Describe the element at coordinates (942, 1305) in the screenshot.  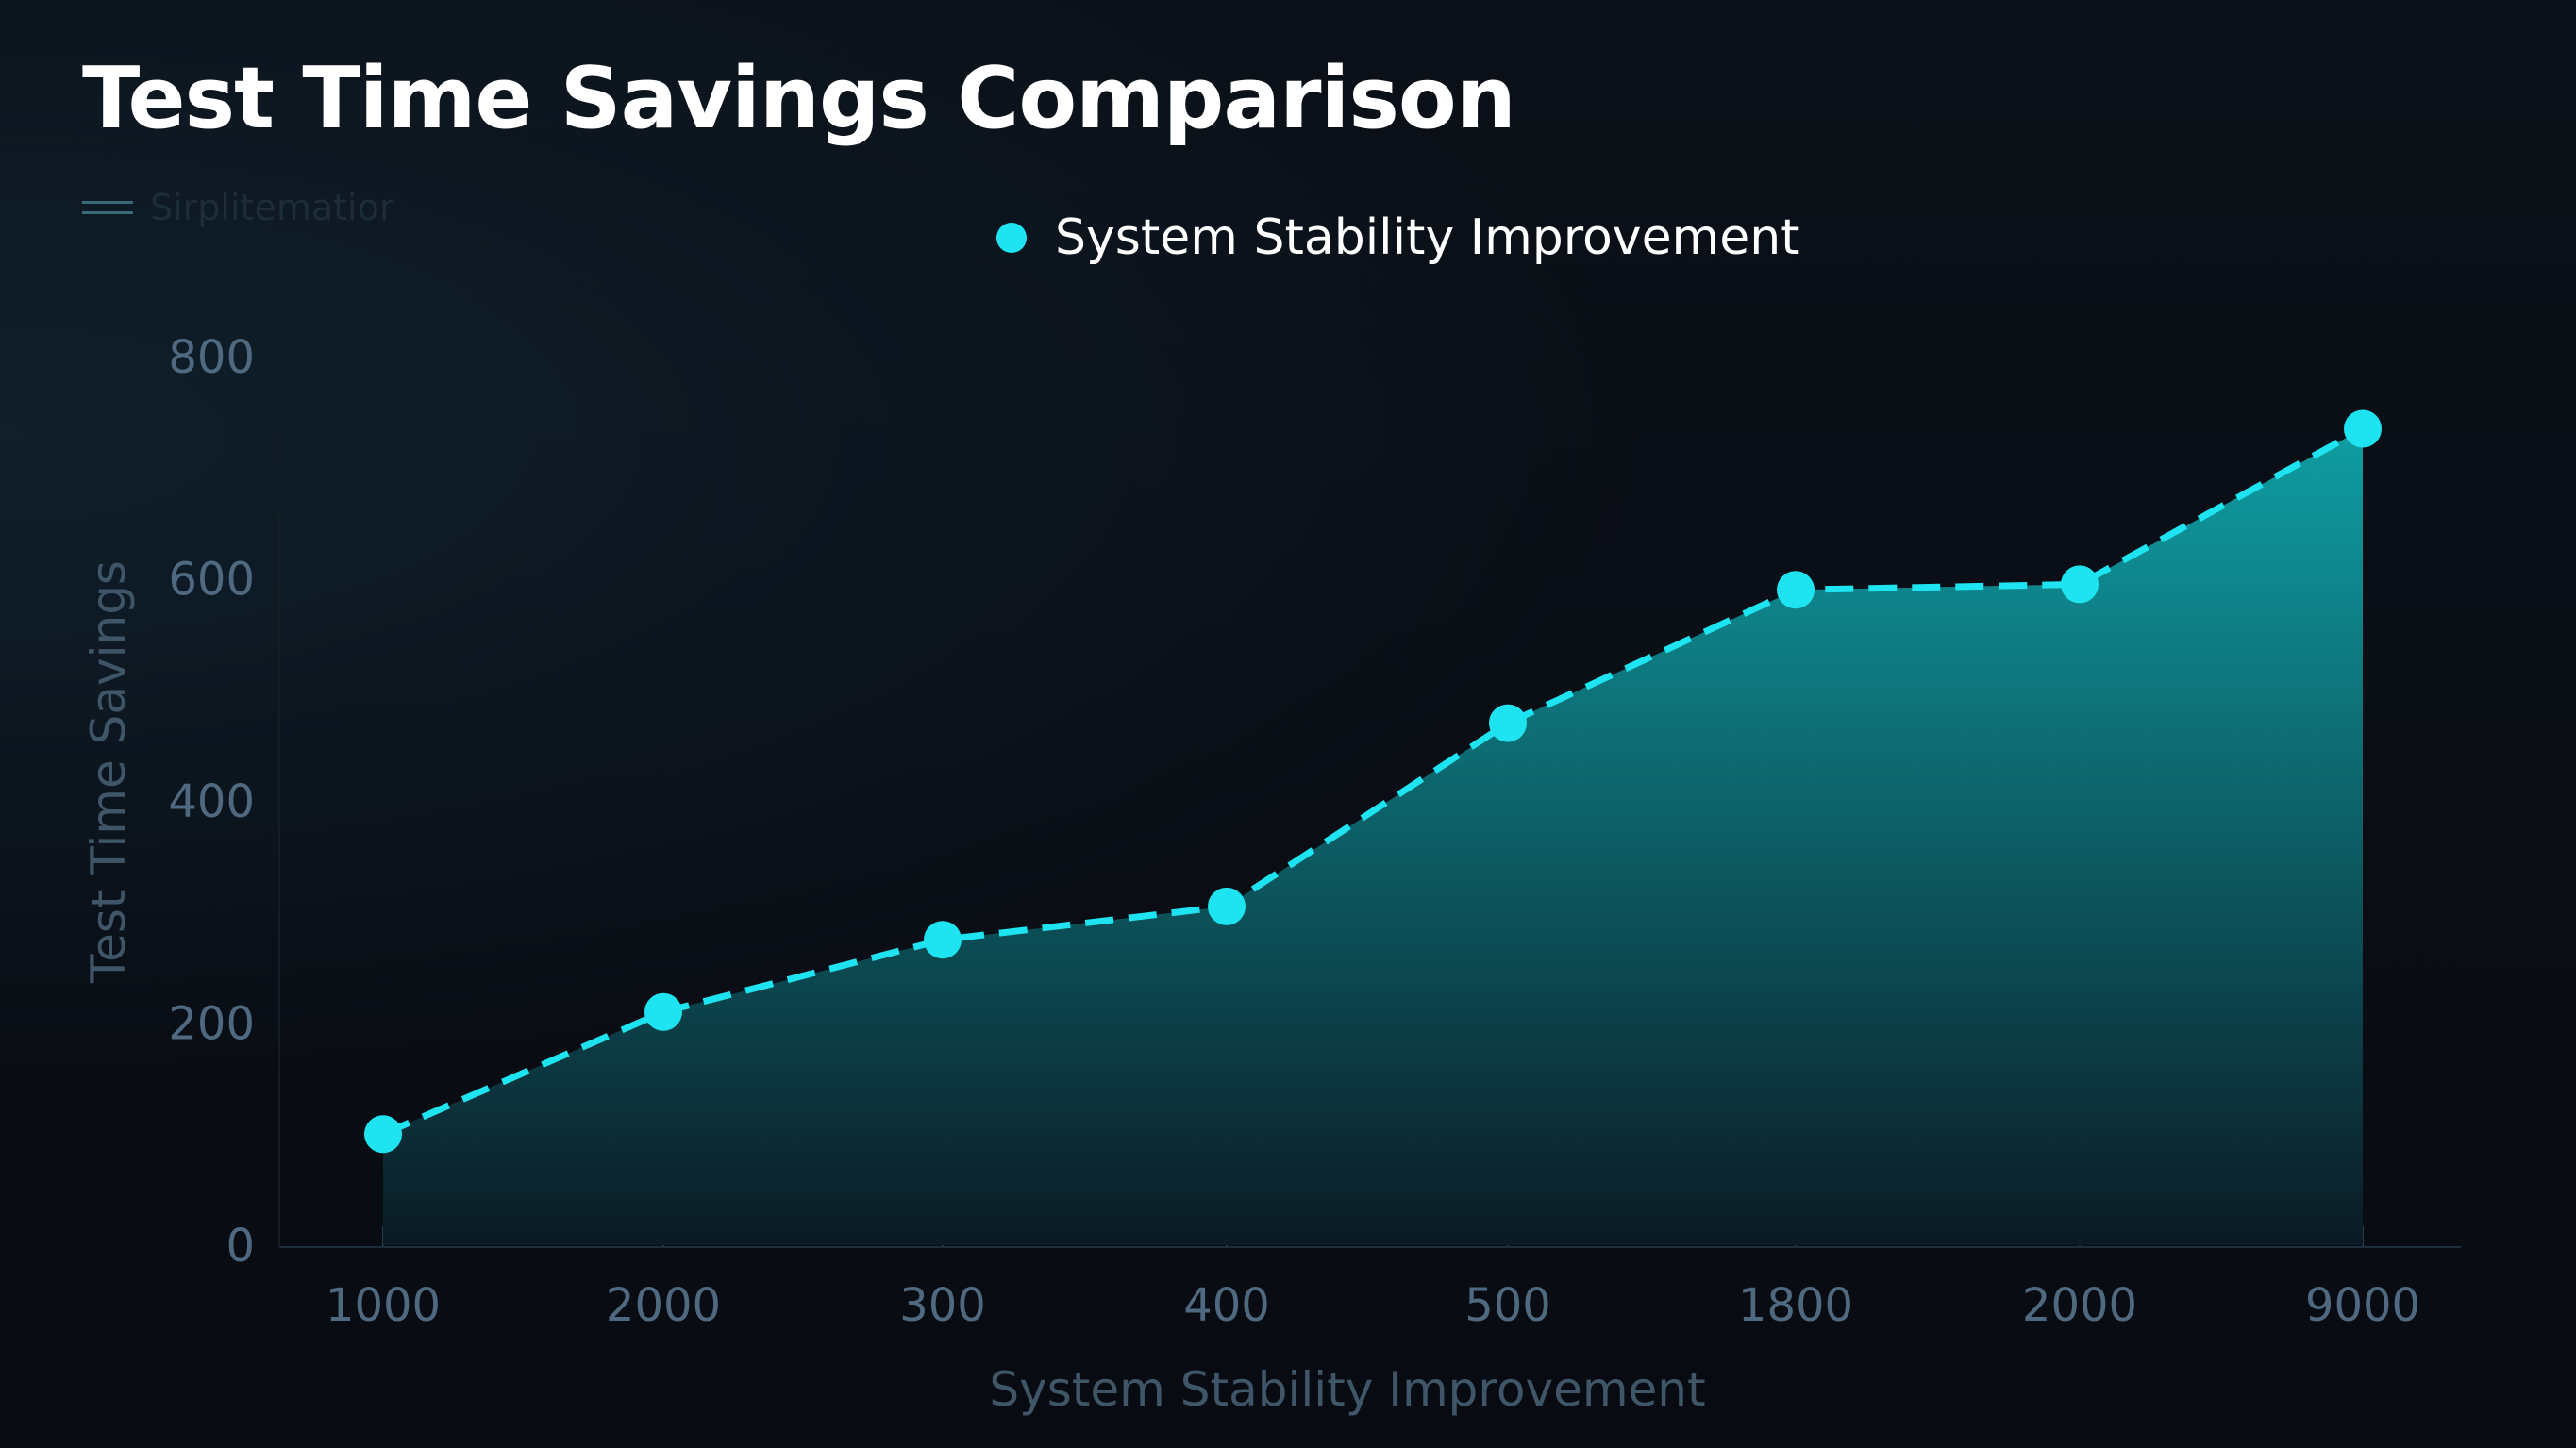
I see `x-tick-label: 300` at that location.